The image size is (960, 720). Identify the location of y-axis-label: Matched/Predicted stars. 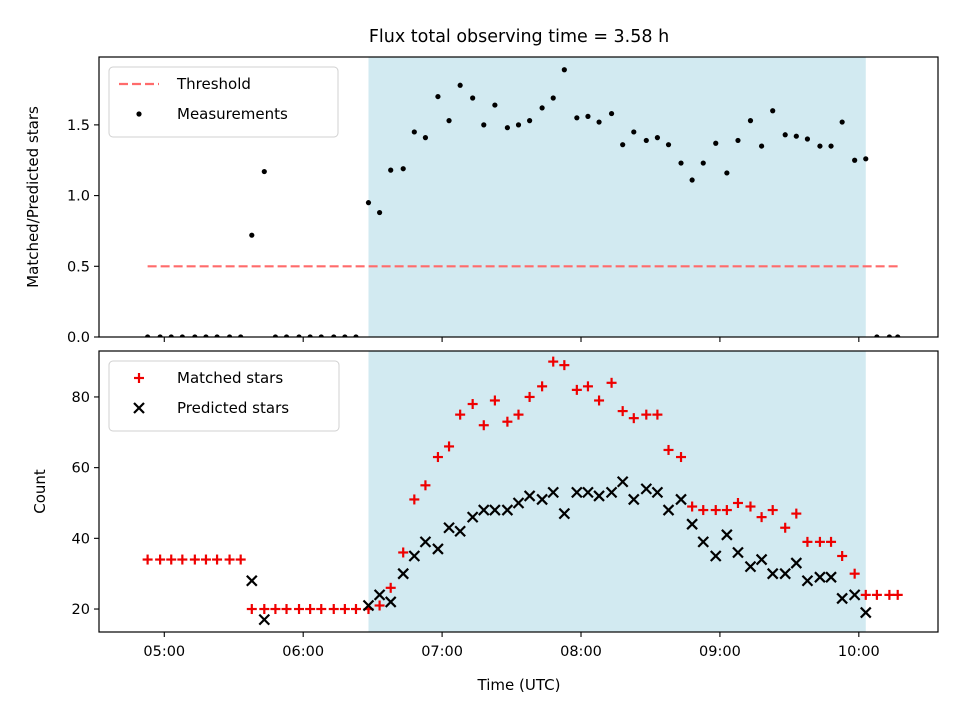
(33, 197).